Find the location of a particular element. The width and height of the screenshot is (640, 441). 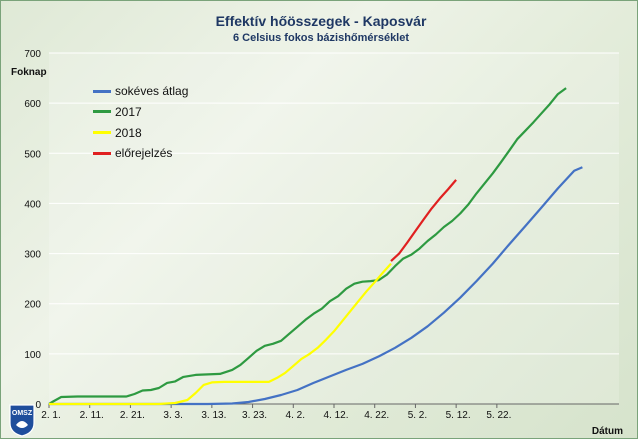

legend-label: előrejelzés is located at coordinates (144, 153).